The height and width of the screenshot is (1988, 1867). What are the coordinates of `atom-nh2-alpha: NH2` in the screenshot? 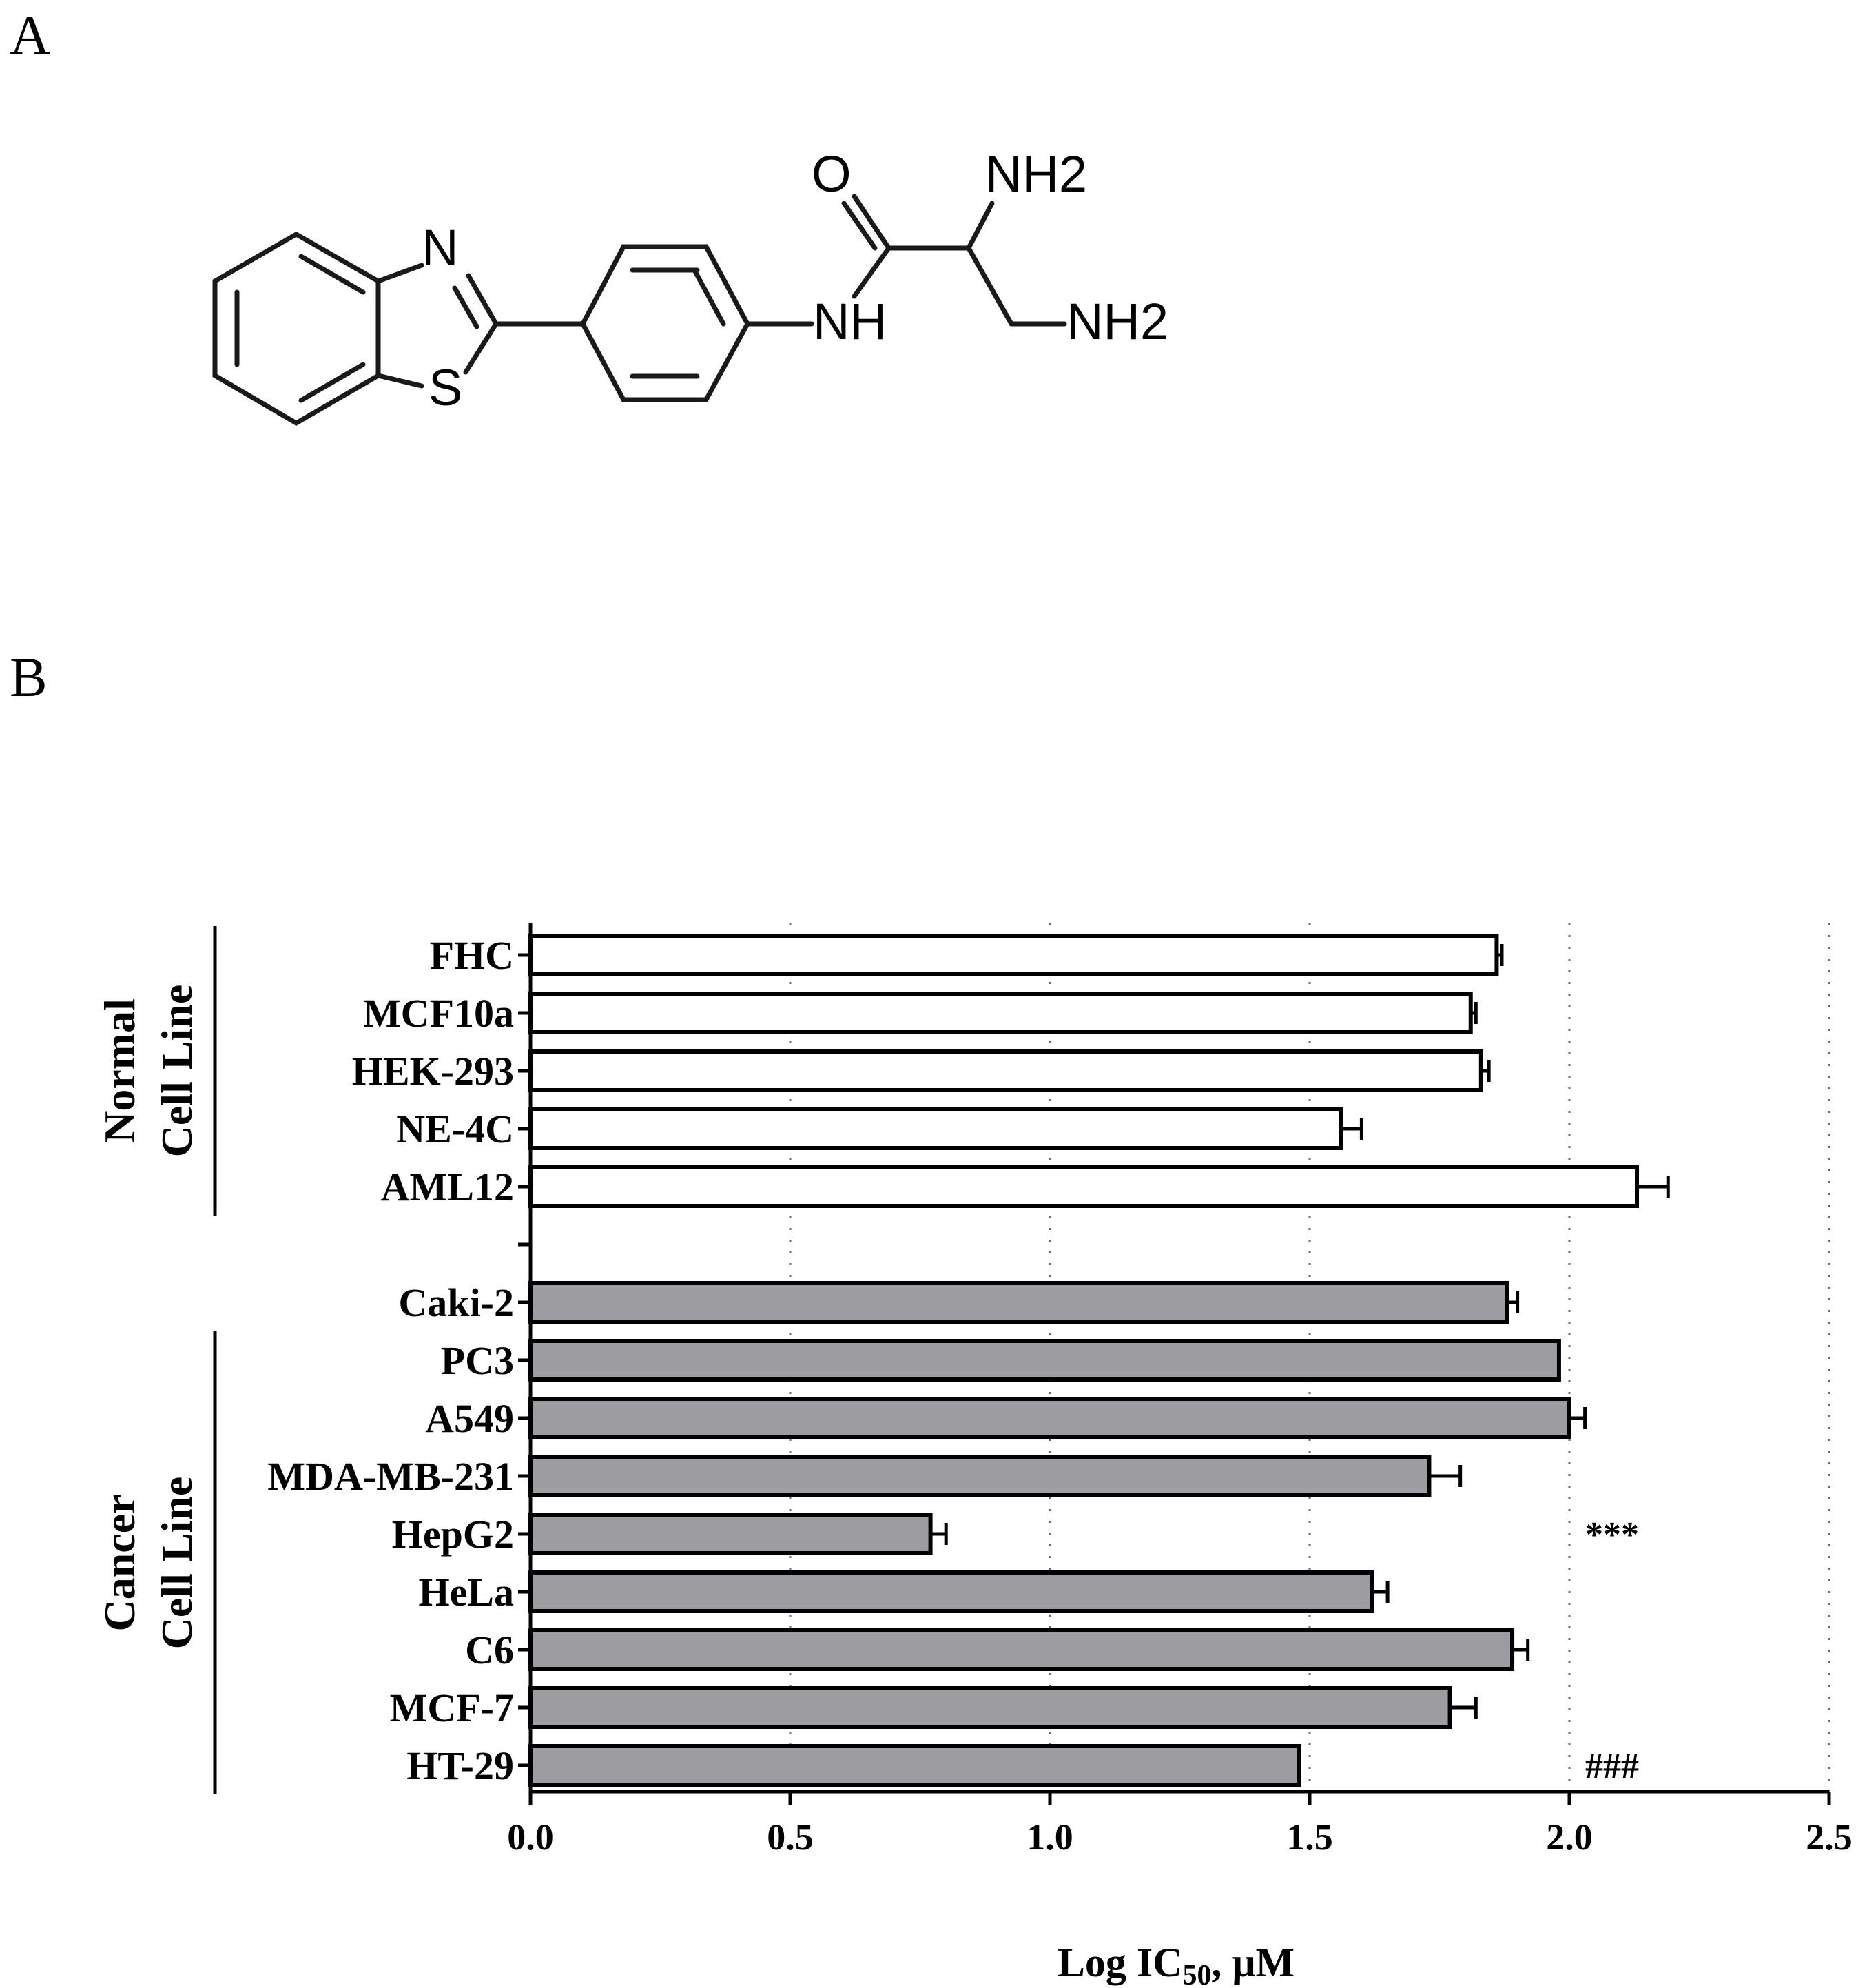 It's located at (1036, 174).